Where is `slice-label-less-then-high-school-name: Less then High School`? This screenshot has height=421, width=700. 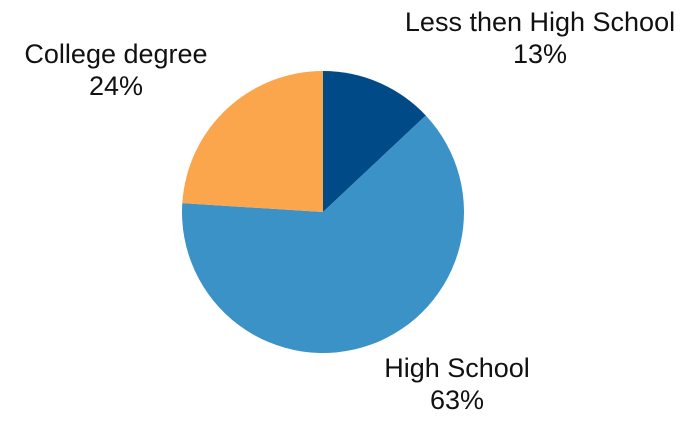 slice-label-less-then-high-school-name: Less then High School is located at coordinates (540, 22).